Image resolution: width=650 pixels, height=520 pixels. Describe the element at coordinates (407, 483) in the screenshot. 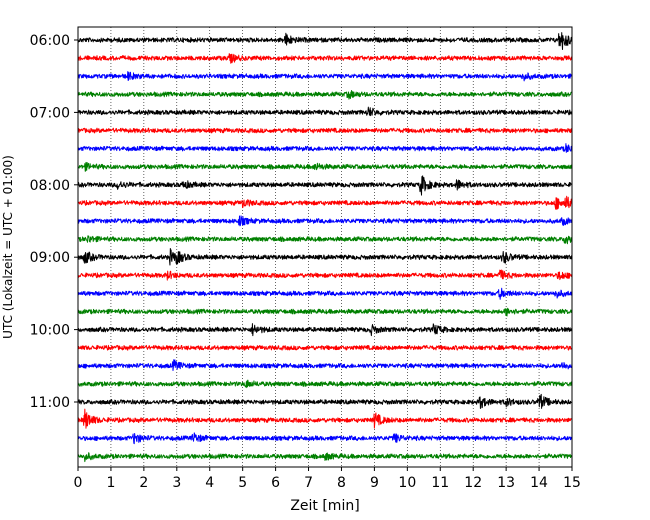

I see `x-tick-label: 10` at that location.